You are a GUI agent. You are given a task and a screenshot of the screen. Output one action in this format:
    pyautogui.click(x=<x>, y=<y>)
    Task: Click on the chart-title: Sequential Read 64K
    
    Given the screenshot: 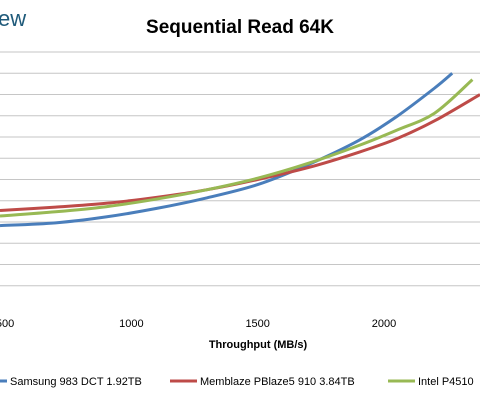 What is the action you would take?
    pyautogui.click(x=240, y=27)
    